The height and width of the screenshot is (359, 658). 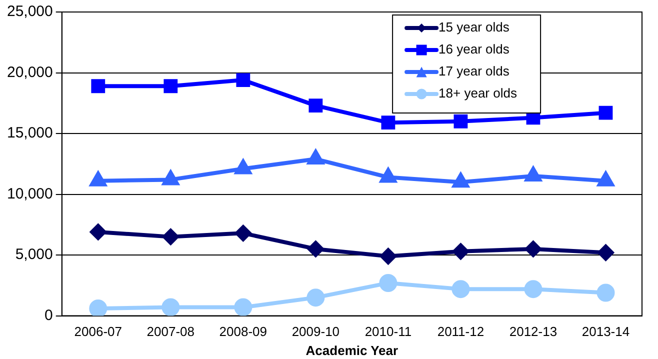 What do you see at coordinates (170, 332) in the screenshot?
I see `x-tick-label: 2007-08` at bounding box center [170, 332].